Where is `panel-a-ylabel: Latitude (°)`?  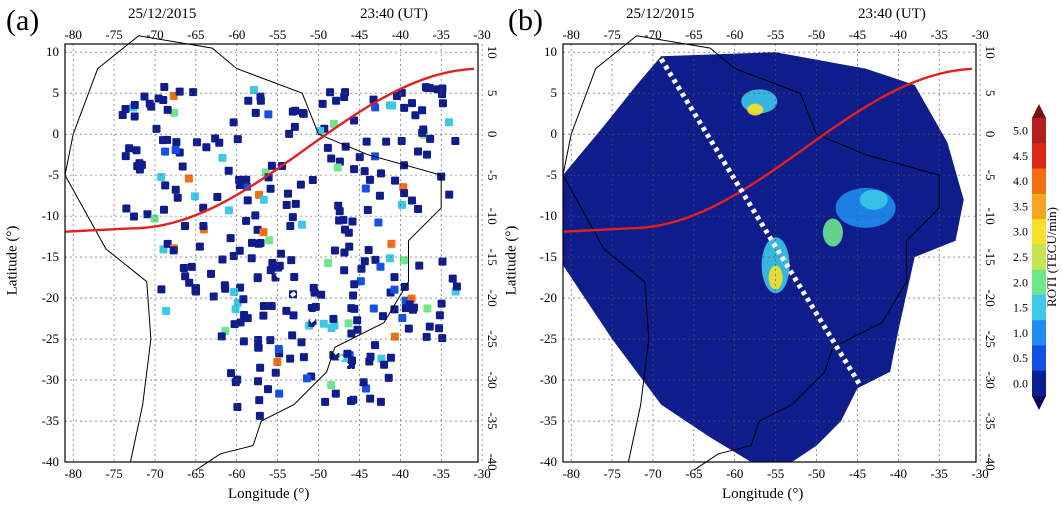
panel-a-ylabel: Latitude (°) is located at coordinates (12, 260).